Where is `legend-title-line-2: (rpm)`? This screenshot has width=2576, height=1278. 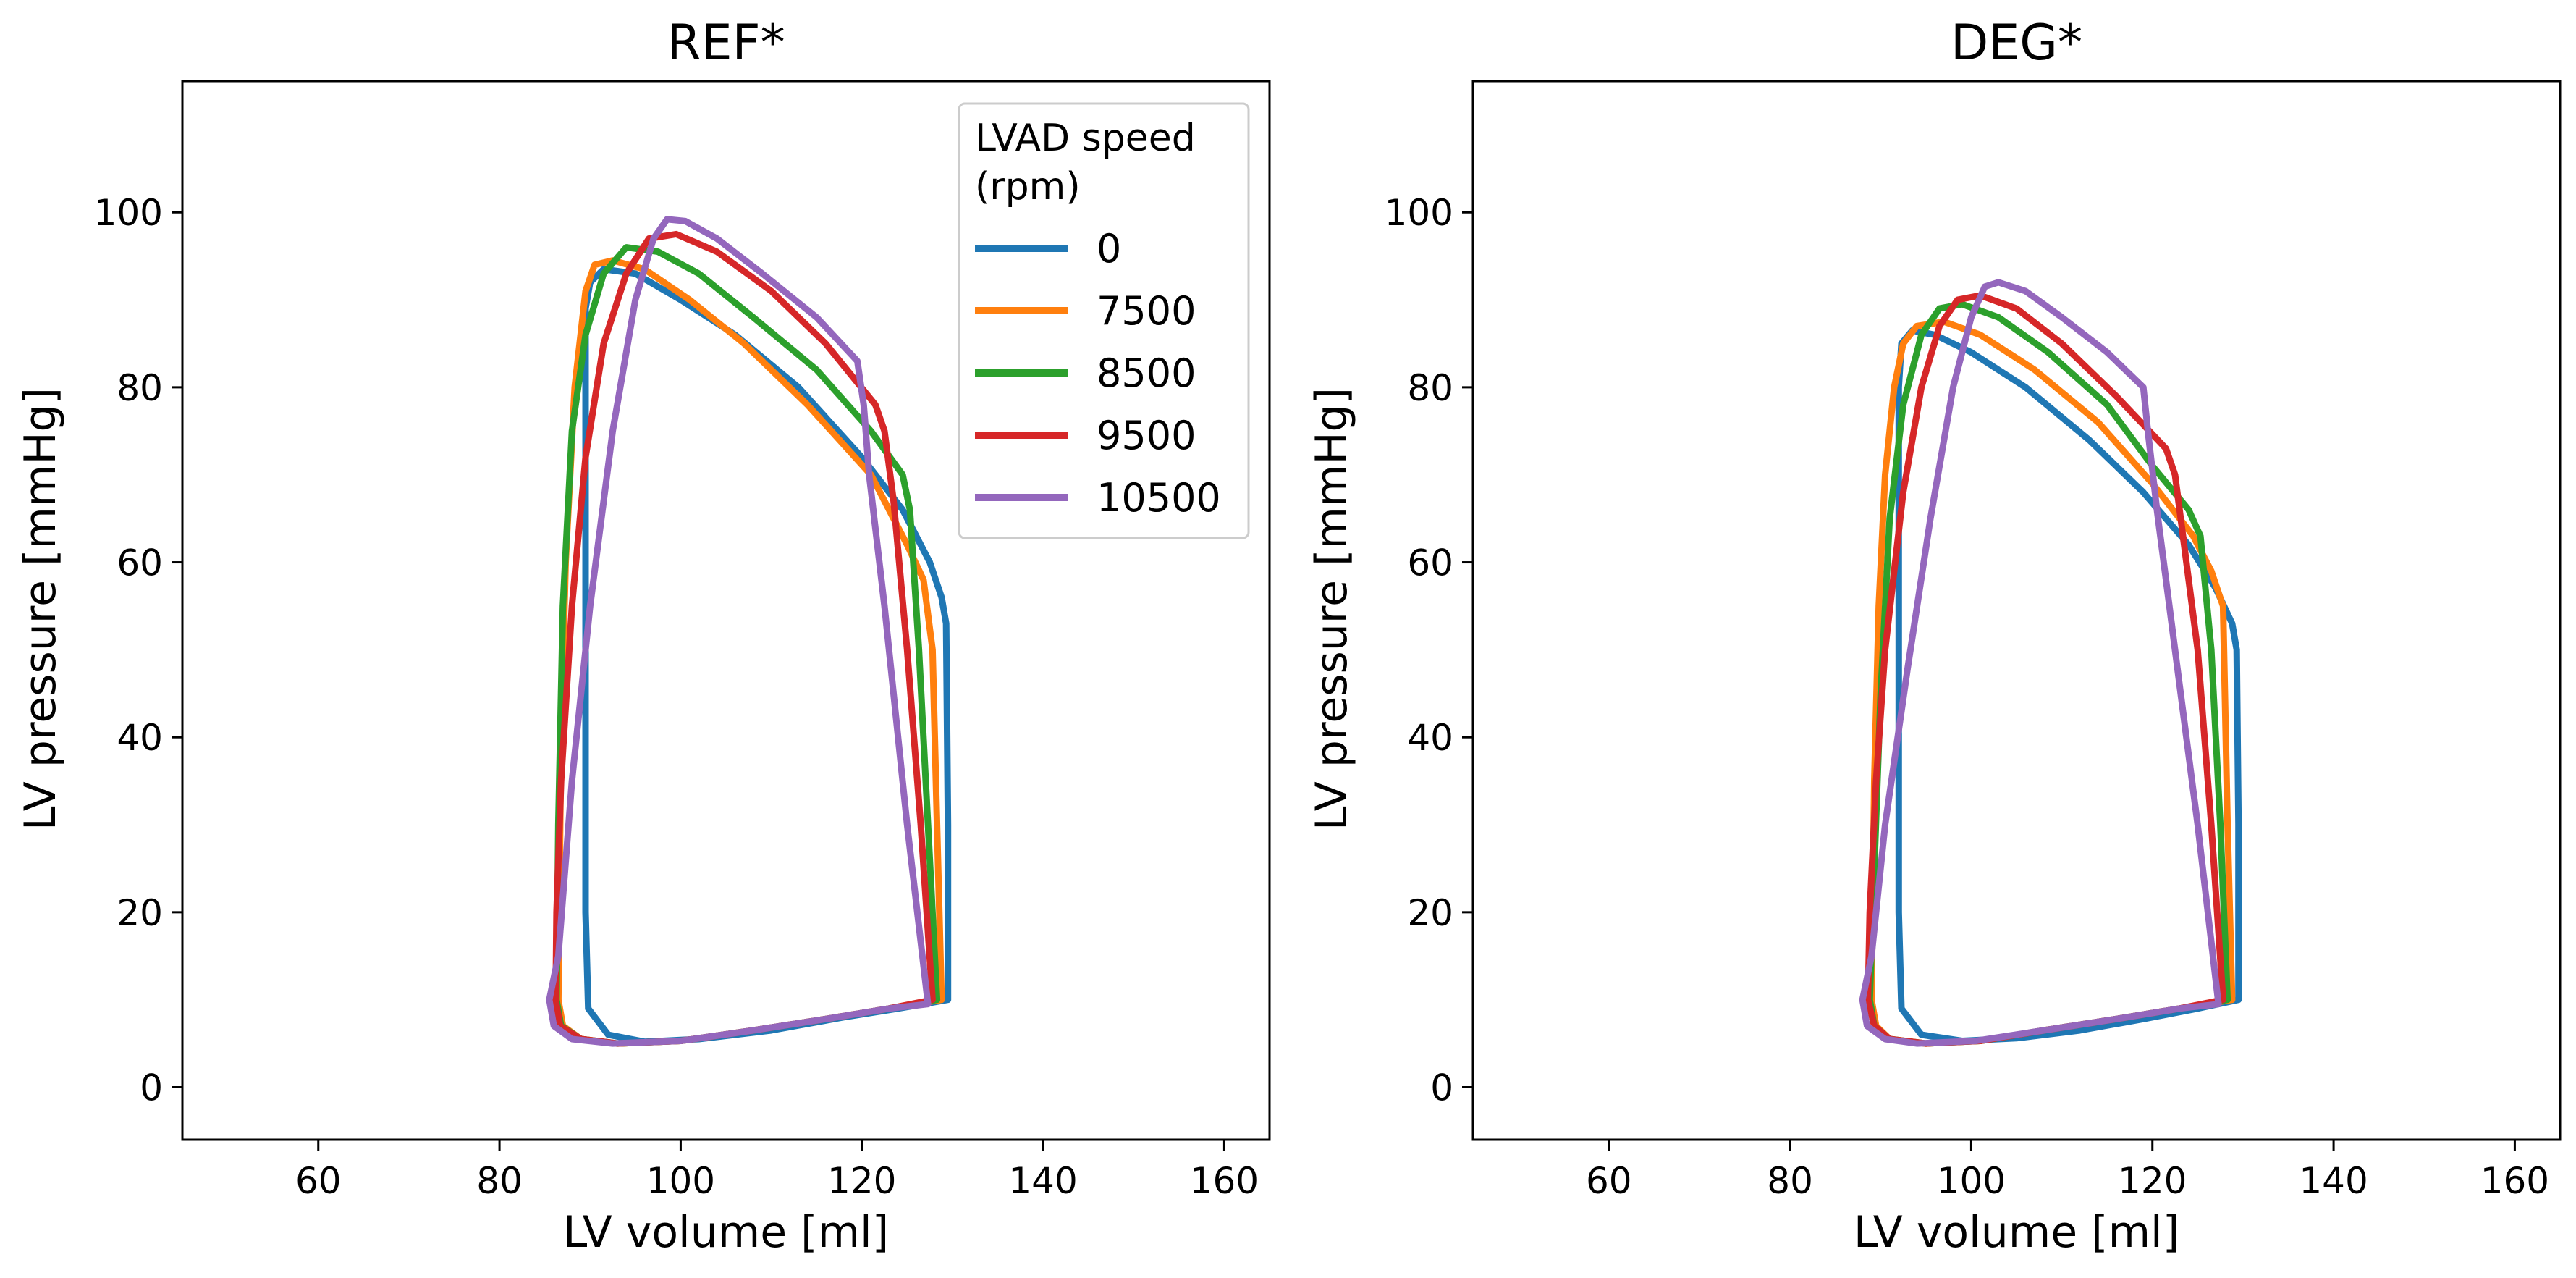
legend-title-line-2: (rpm) is located at coordinates (1028, 187).